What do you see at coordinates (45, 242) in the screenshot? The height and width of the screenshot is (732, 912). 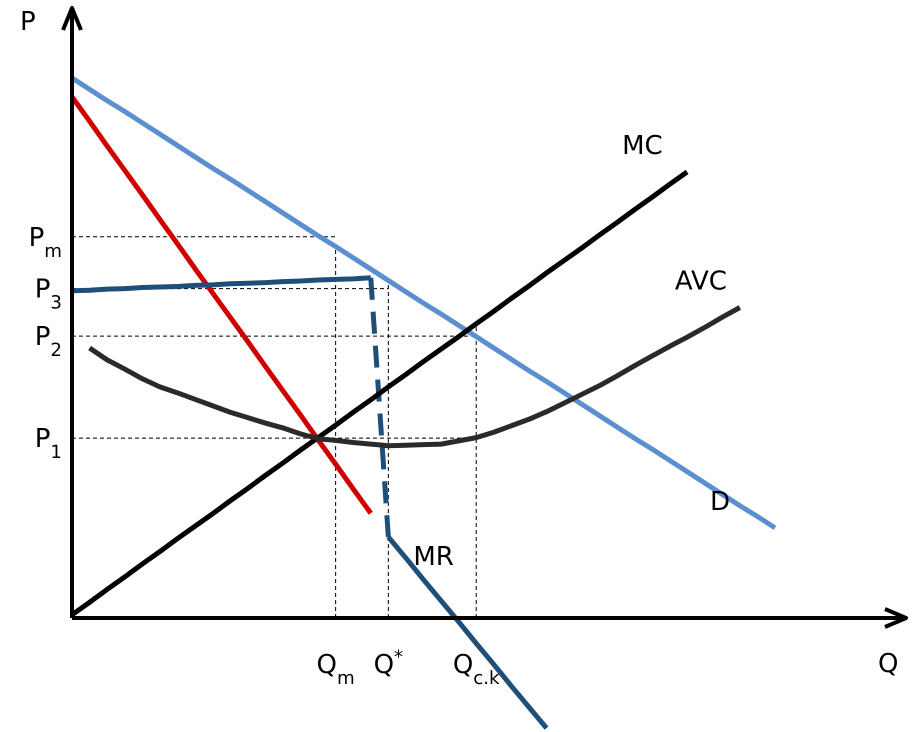 I see `ref-line-label: P$_{m}$` at bounding box center [45, 242].